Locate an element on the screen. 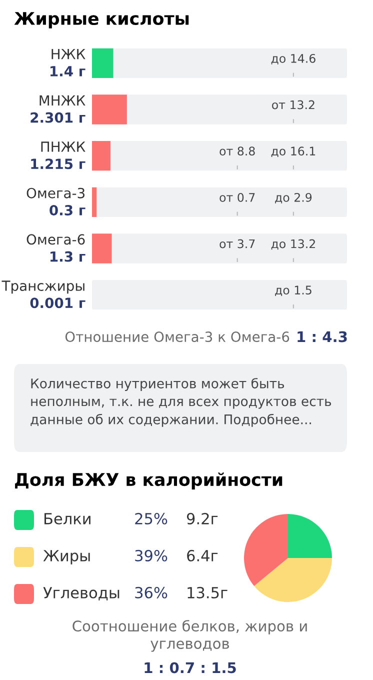 The height and width of the screenshot is (680, 373). category-label: Омега-6 is located at coordinates (55, 239).